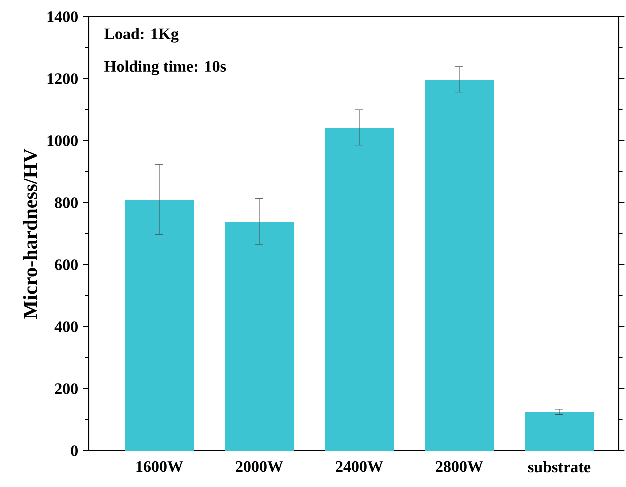 This screenshot has height=487, width=626. What do you see at coordinates (63, 17) in the screenshot?
I see `y-tick-label: 1400` at bounding box center [63, 17].